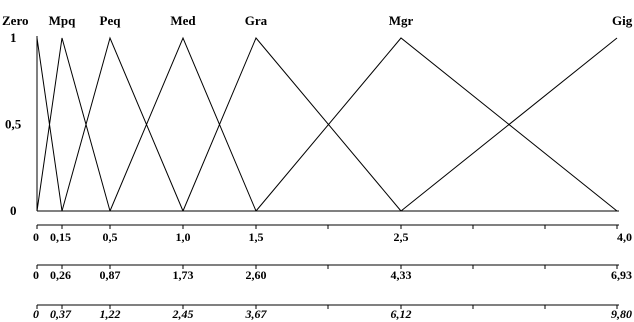  What do you see at coordinates (183, 314) in the screenshot?
I see `x-tick-label: 2,45` at bounding box center [183, 314].